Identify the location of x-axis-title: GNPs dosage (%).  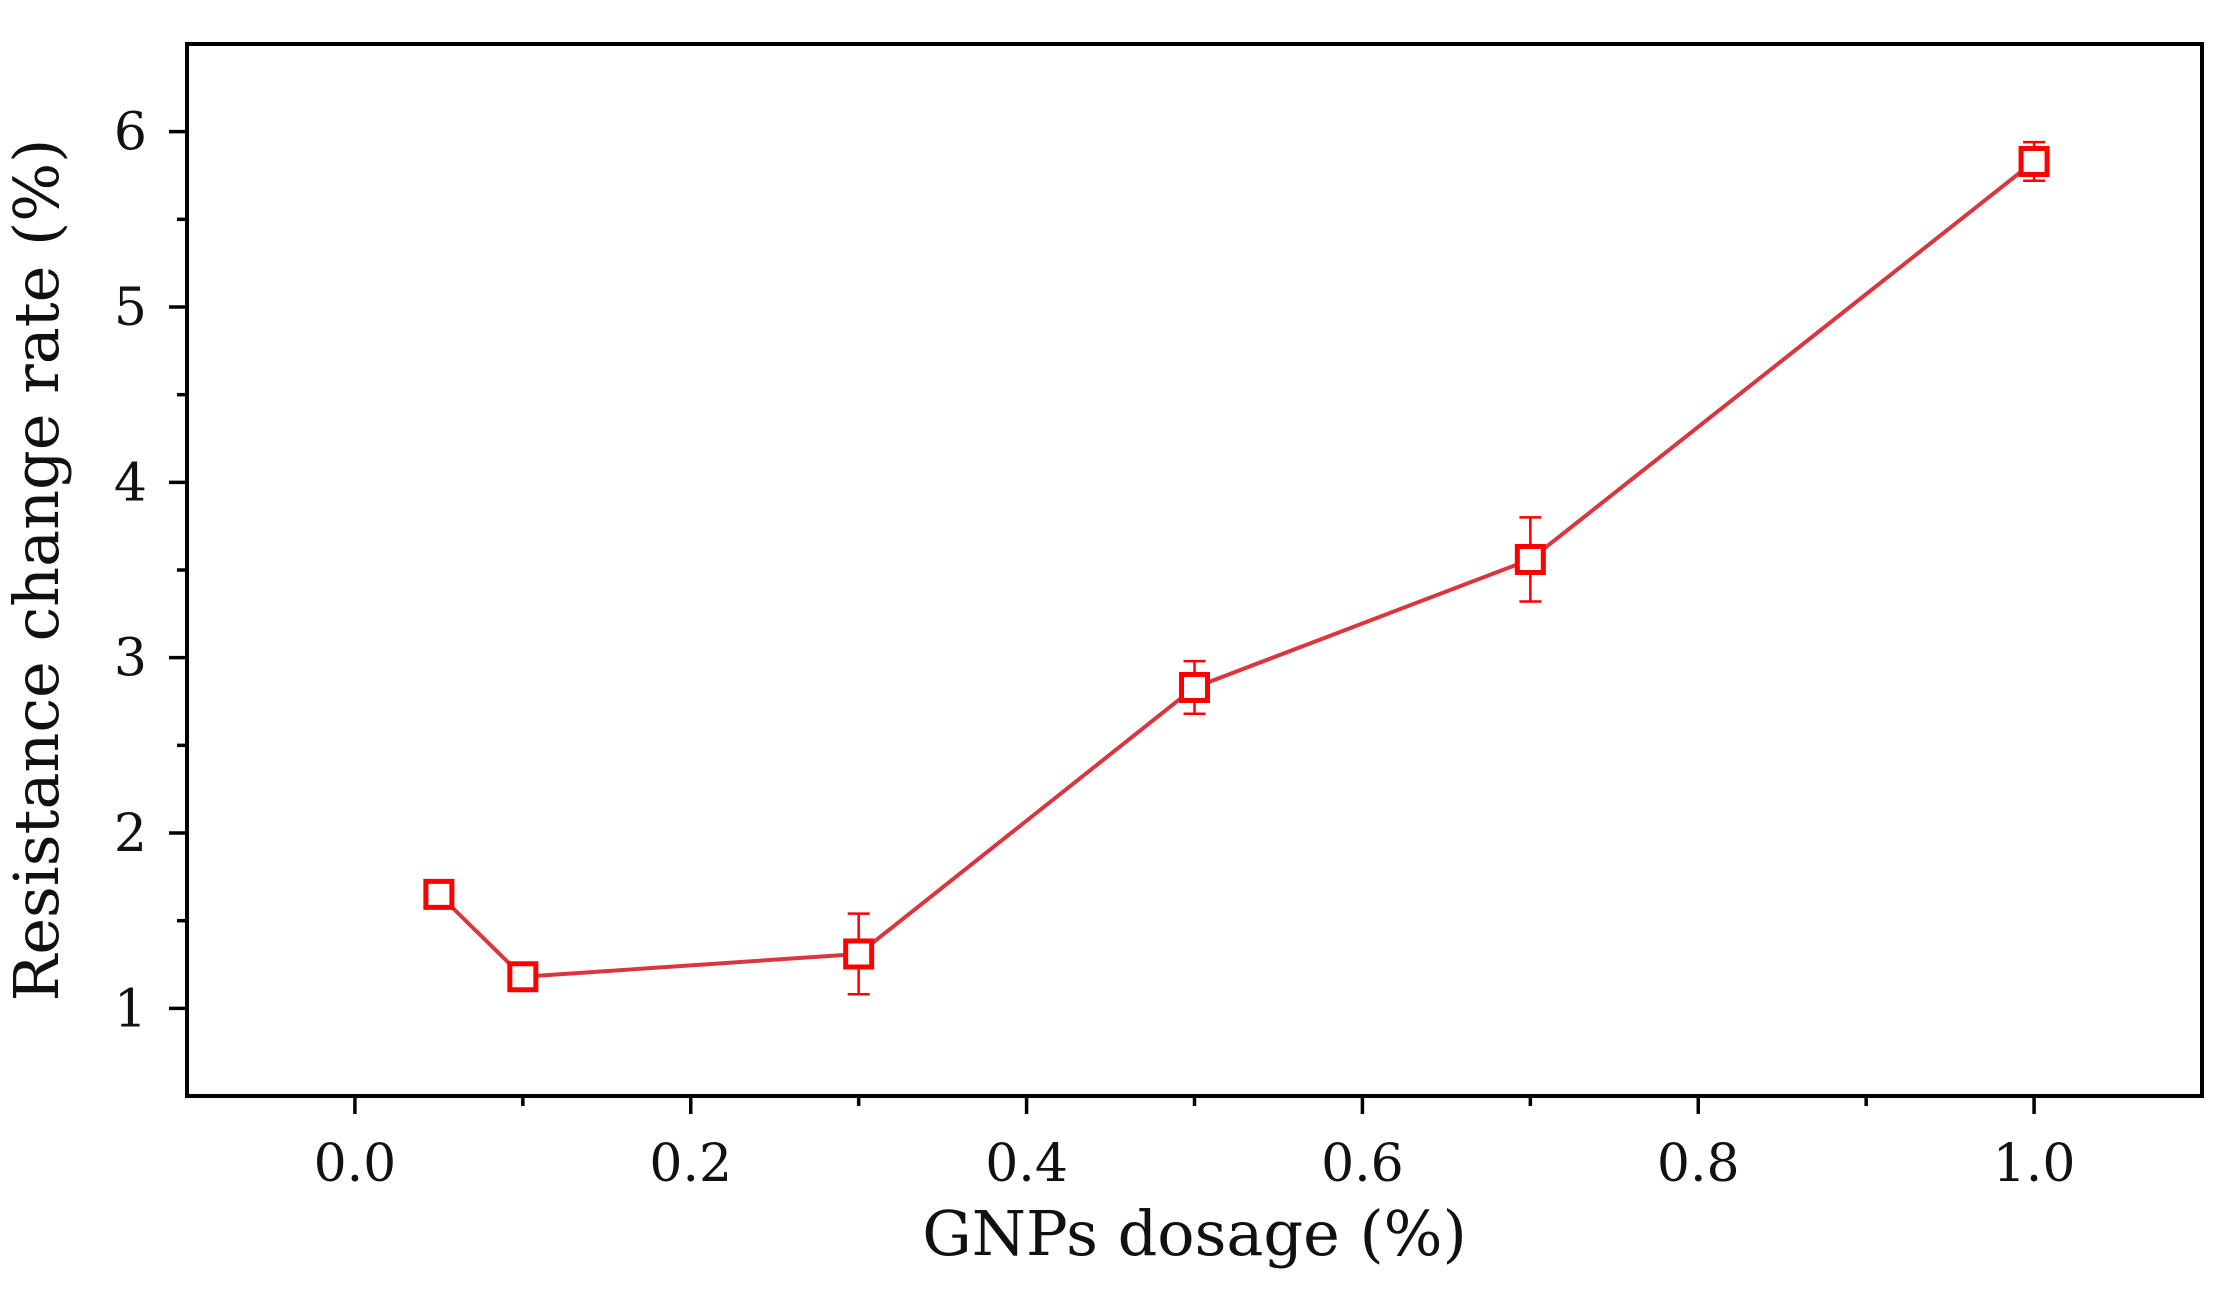
(1194, 1233).